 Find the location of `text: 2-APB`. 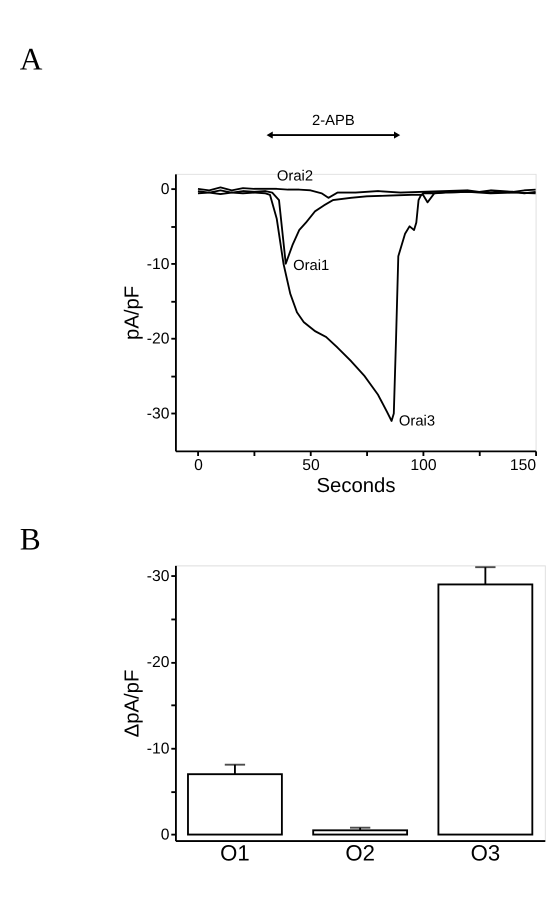

text: 2-APB is located at coordinates (333, 120).